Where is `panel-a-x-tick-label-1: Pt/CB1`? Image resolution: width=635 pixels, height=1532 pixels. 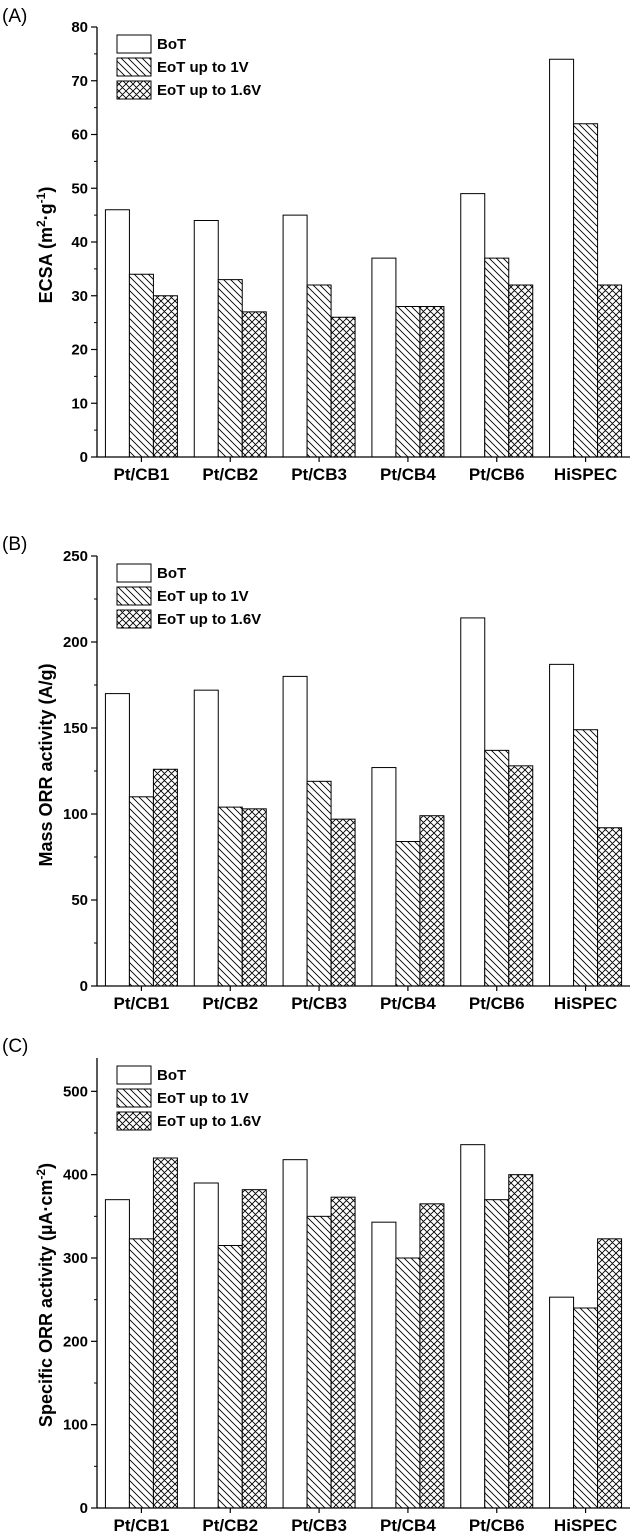 panel-a-x-tick-label-1: Pt/CB1 is located at coordinates (142, 474).